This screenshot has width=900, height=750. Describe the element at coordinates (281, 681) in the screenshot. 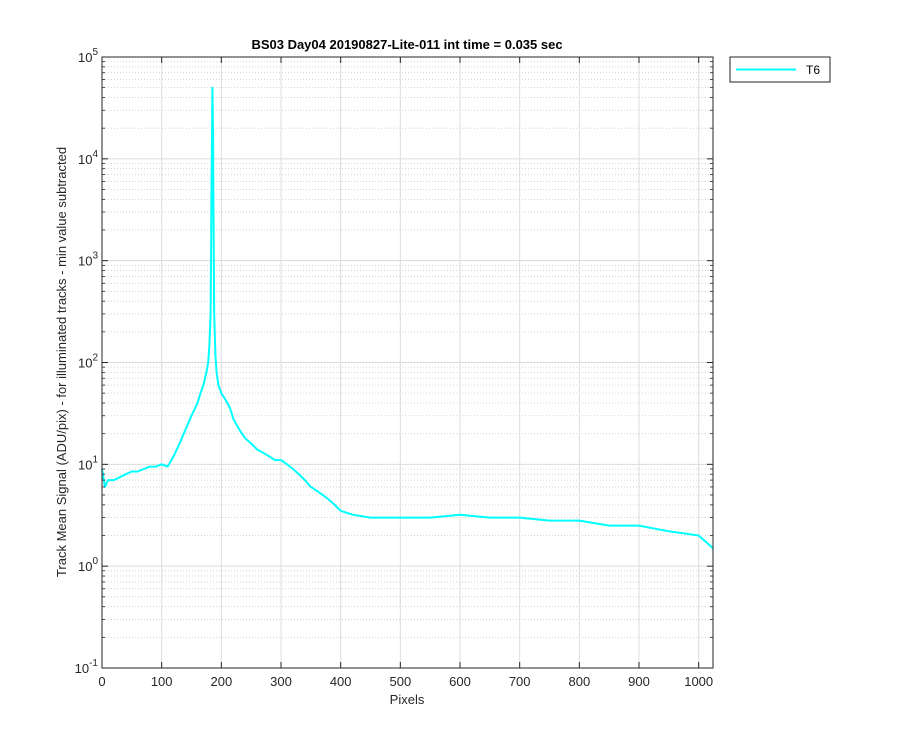

I see `x-tick-label: 300` at that location.